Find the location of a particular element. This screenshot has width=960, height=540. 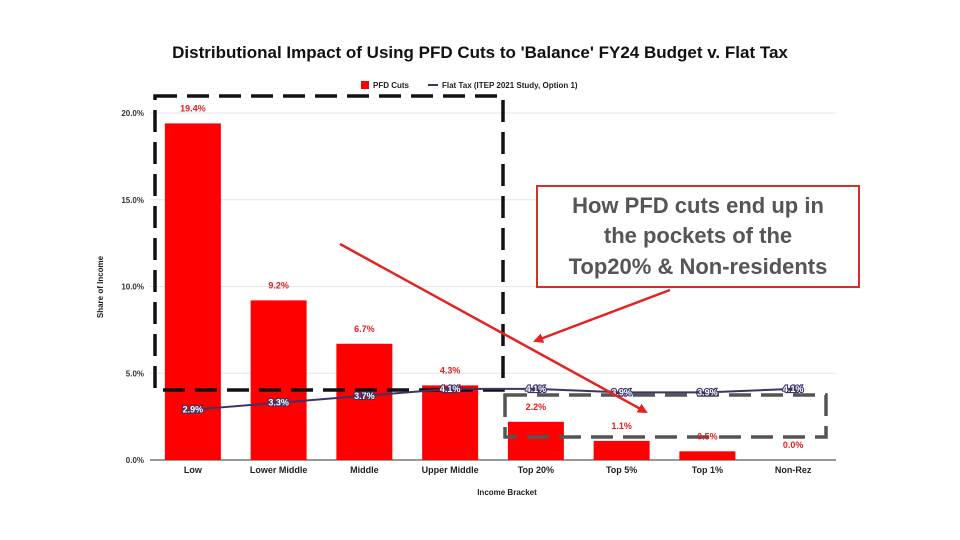

y-tick-label: 0.0% is located at coordinates (135, 460).